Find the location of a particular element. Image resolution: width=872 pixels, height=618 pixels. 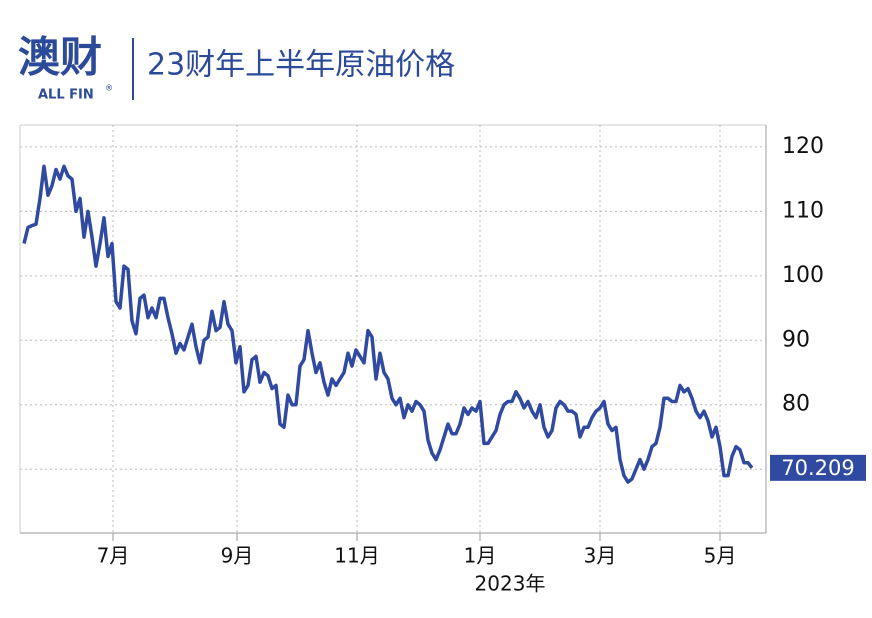

last-value-box is located at coordinates (818, 467).